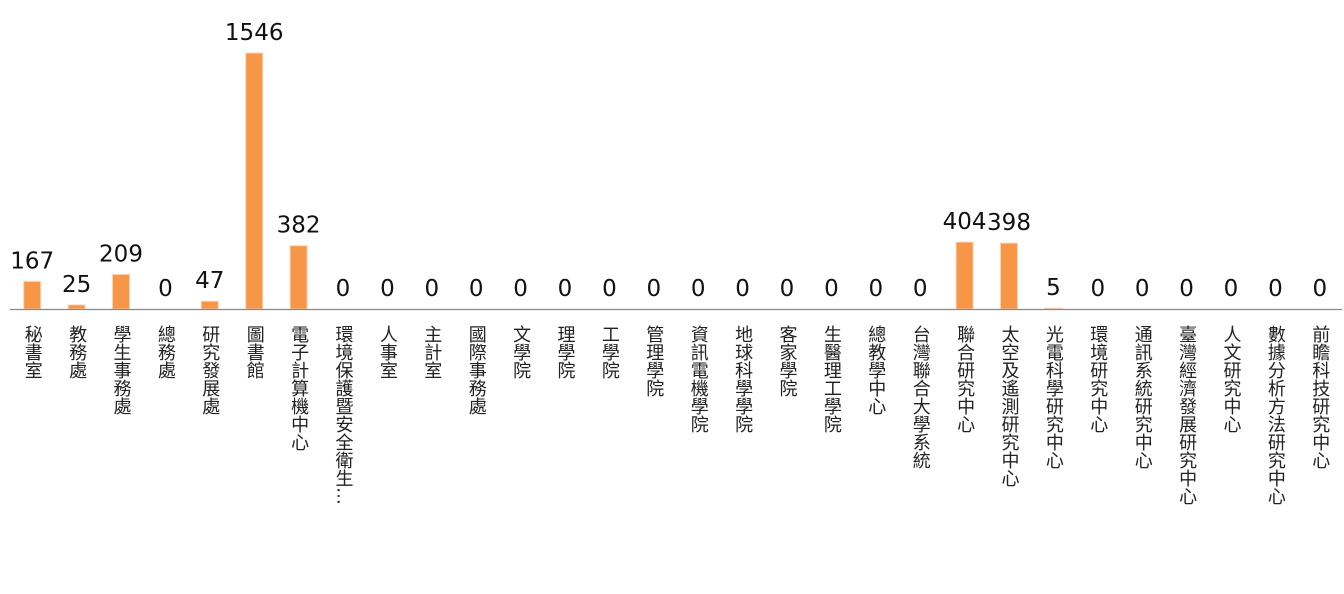  Describe the element at coordinates (1053, 397) in the screenshot. I see `category-label-23: 光電科學研究中心` at that location.